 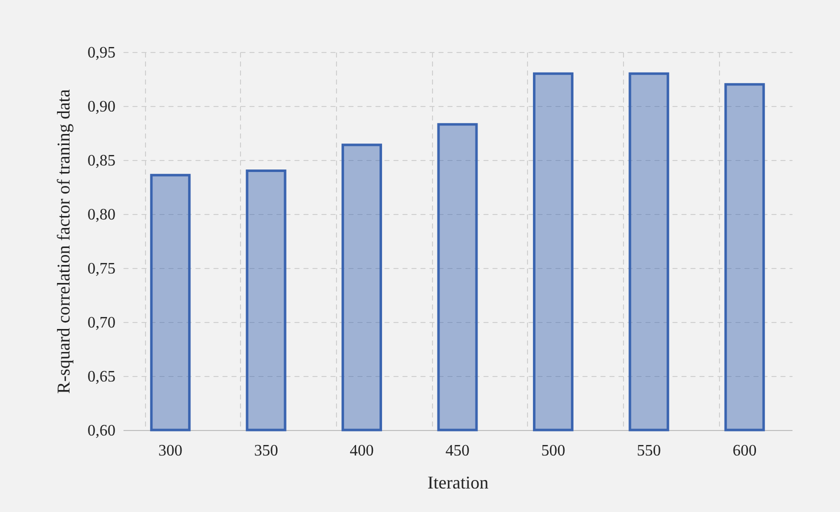 What do you see at coordinates (744, 451) in the screenshot?
I see `x-tick-label: 600` at bounding box center [744, 451].